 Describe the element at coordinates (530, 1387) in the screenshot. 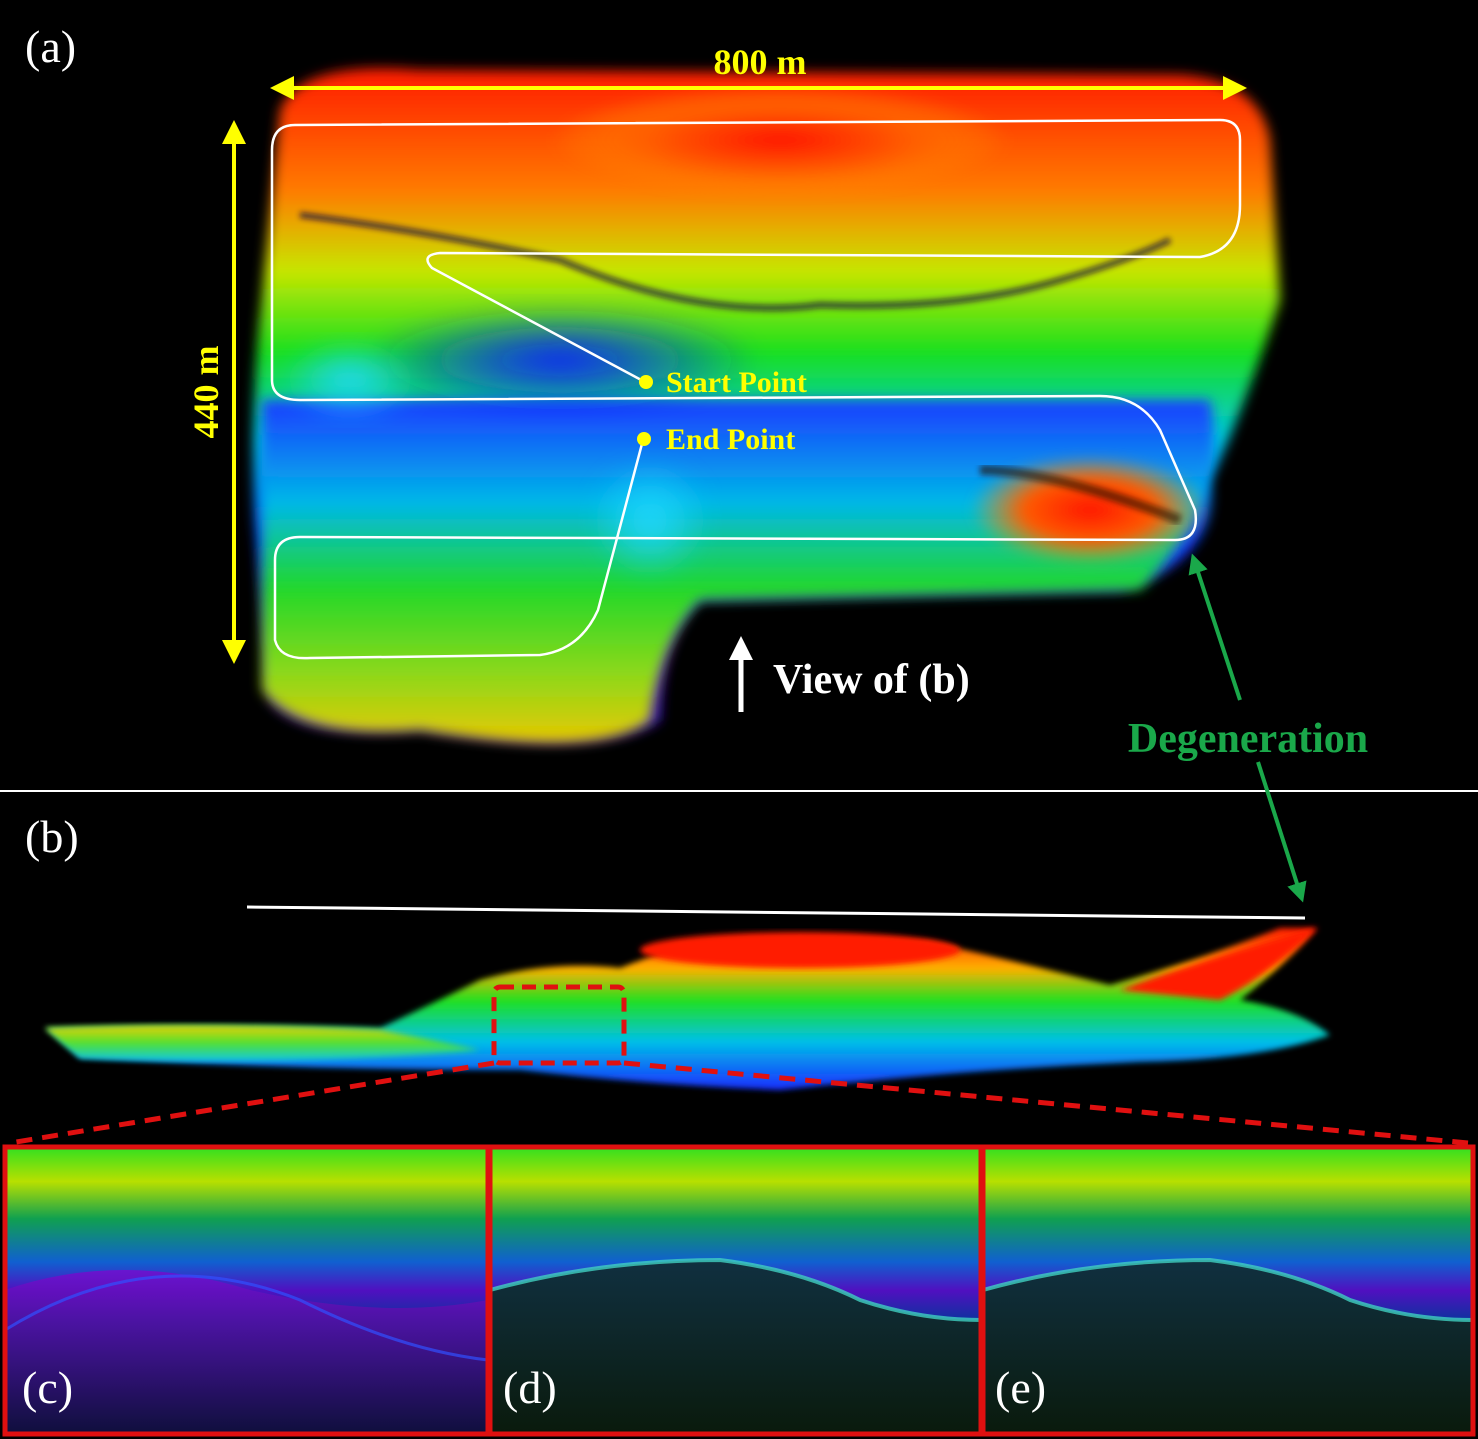

I see `inset-d-label: (d)` at that location.